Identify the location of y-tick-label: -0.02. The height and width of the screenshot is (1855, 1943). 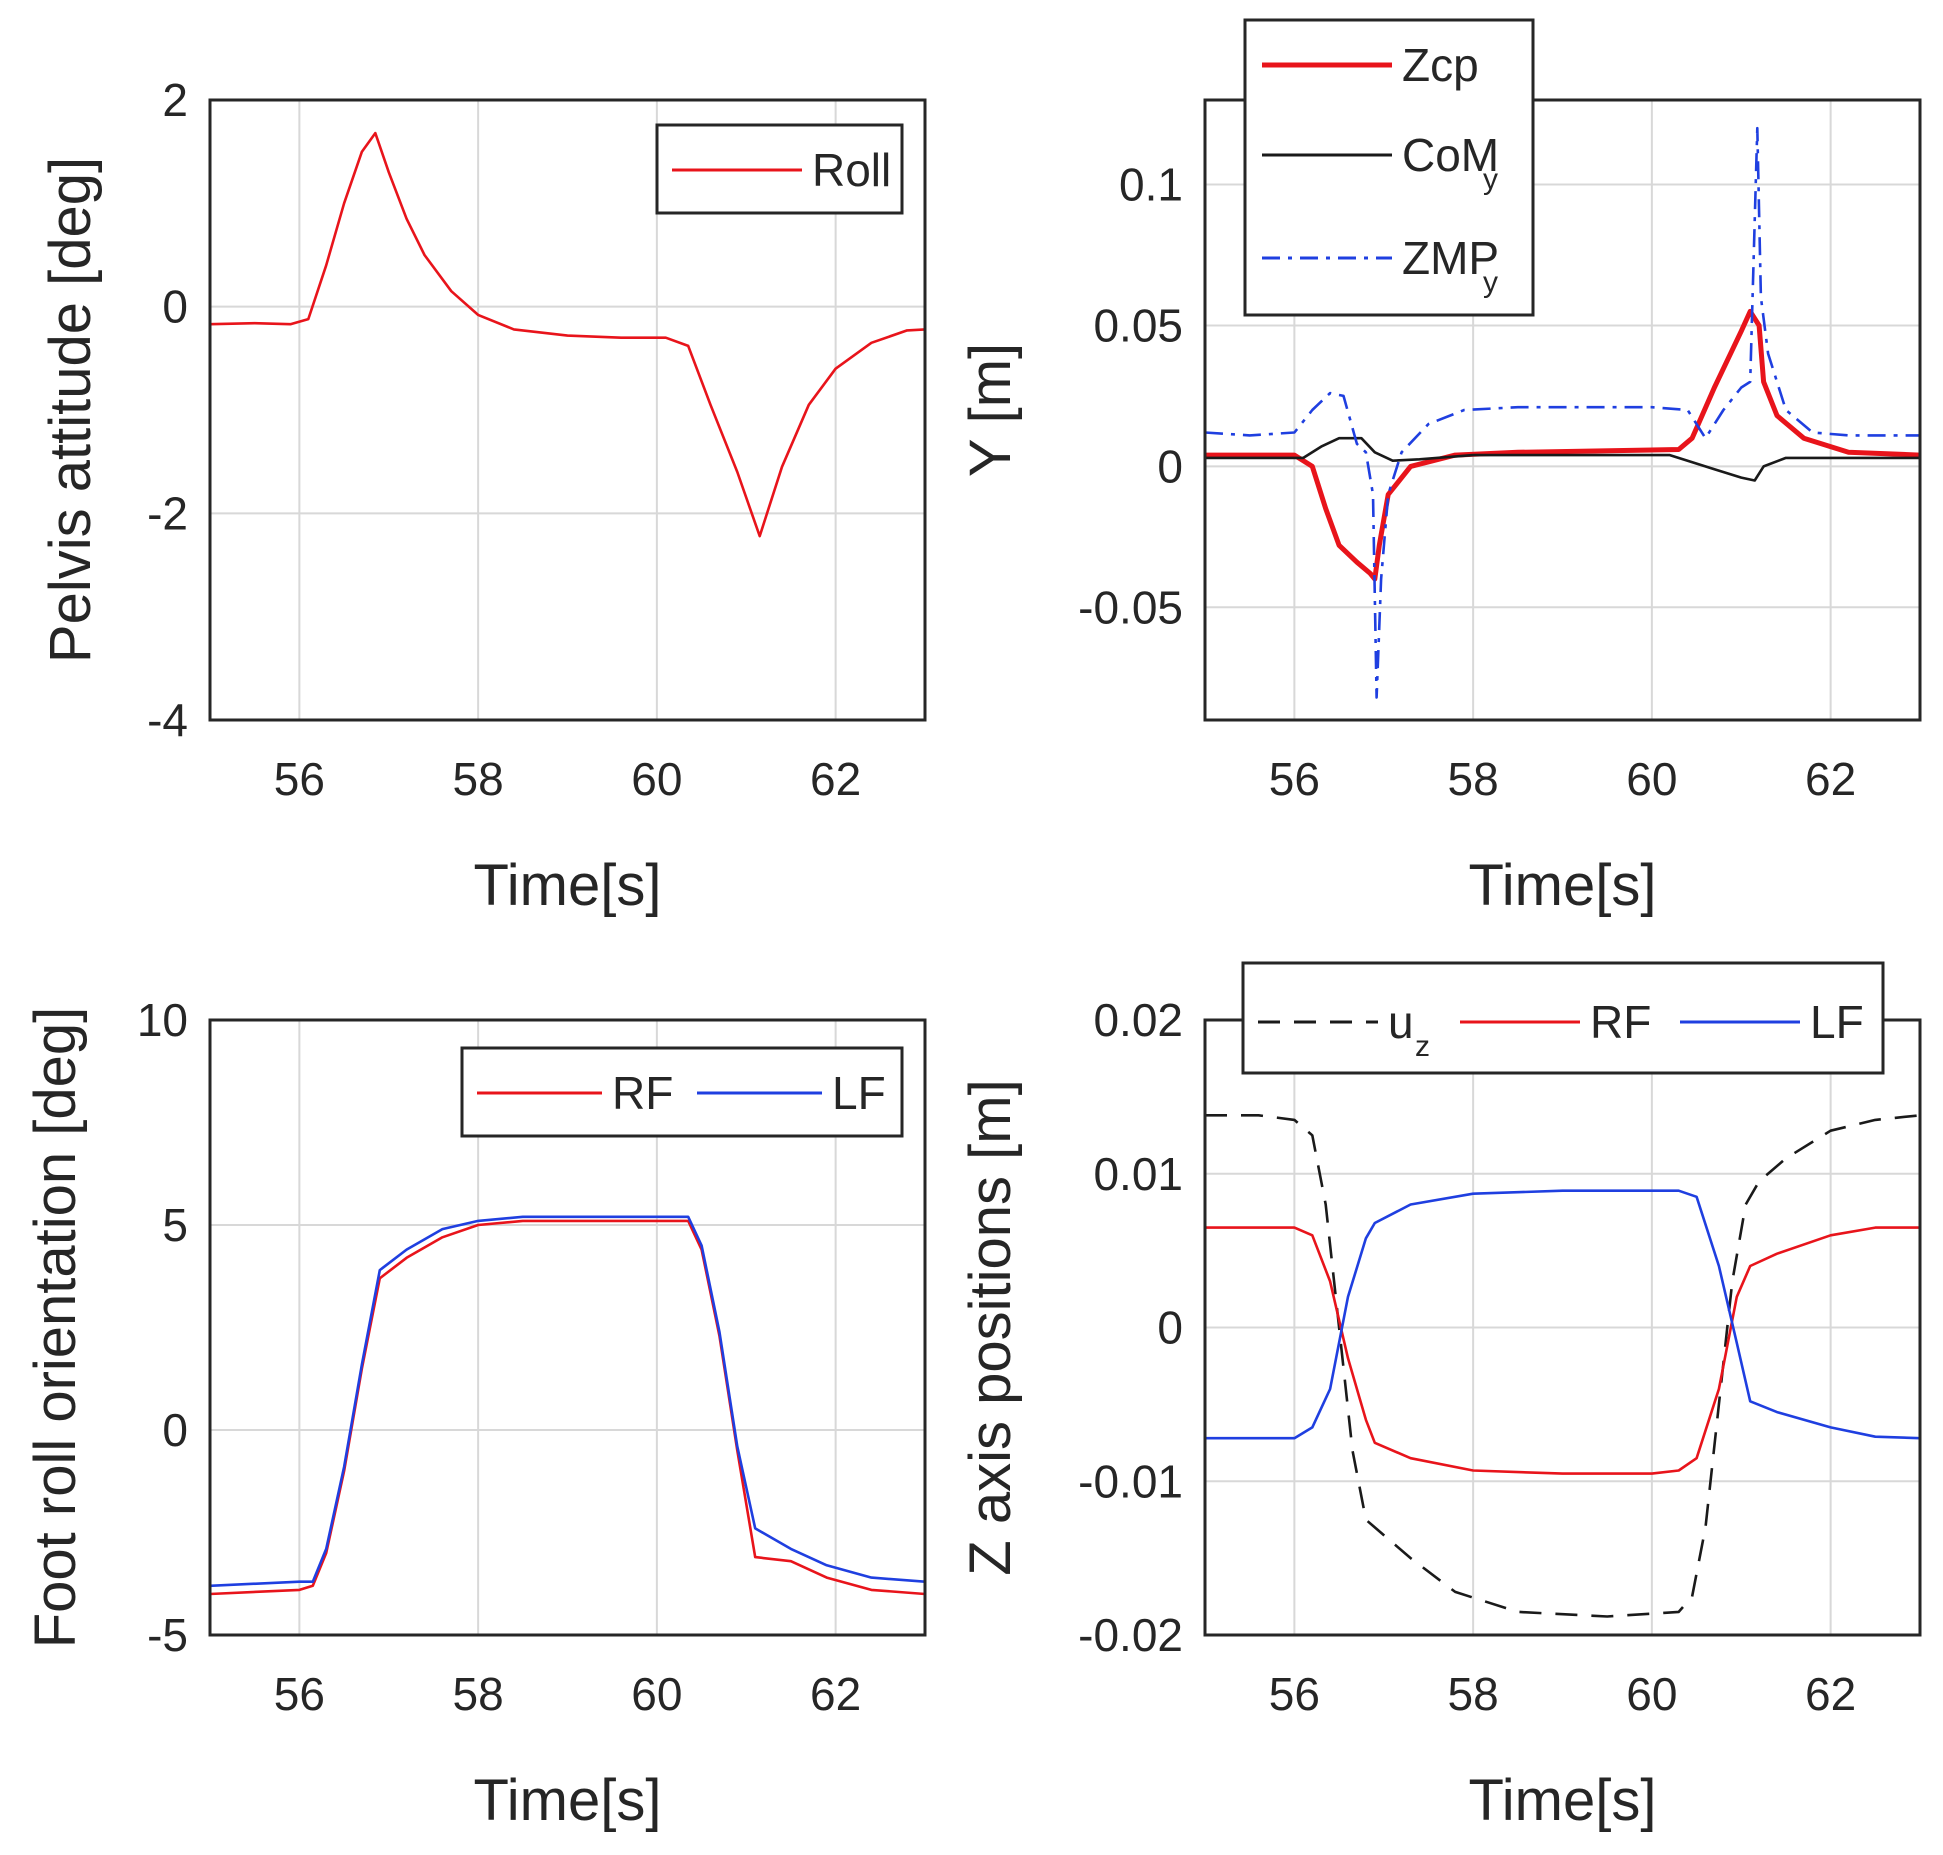
(1130, 1635).